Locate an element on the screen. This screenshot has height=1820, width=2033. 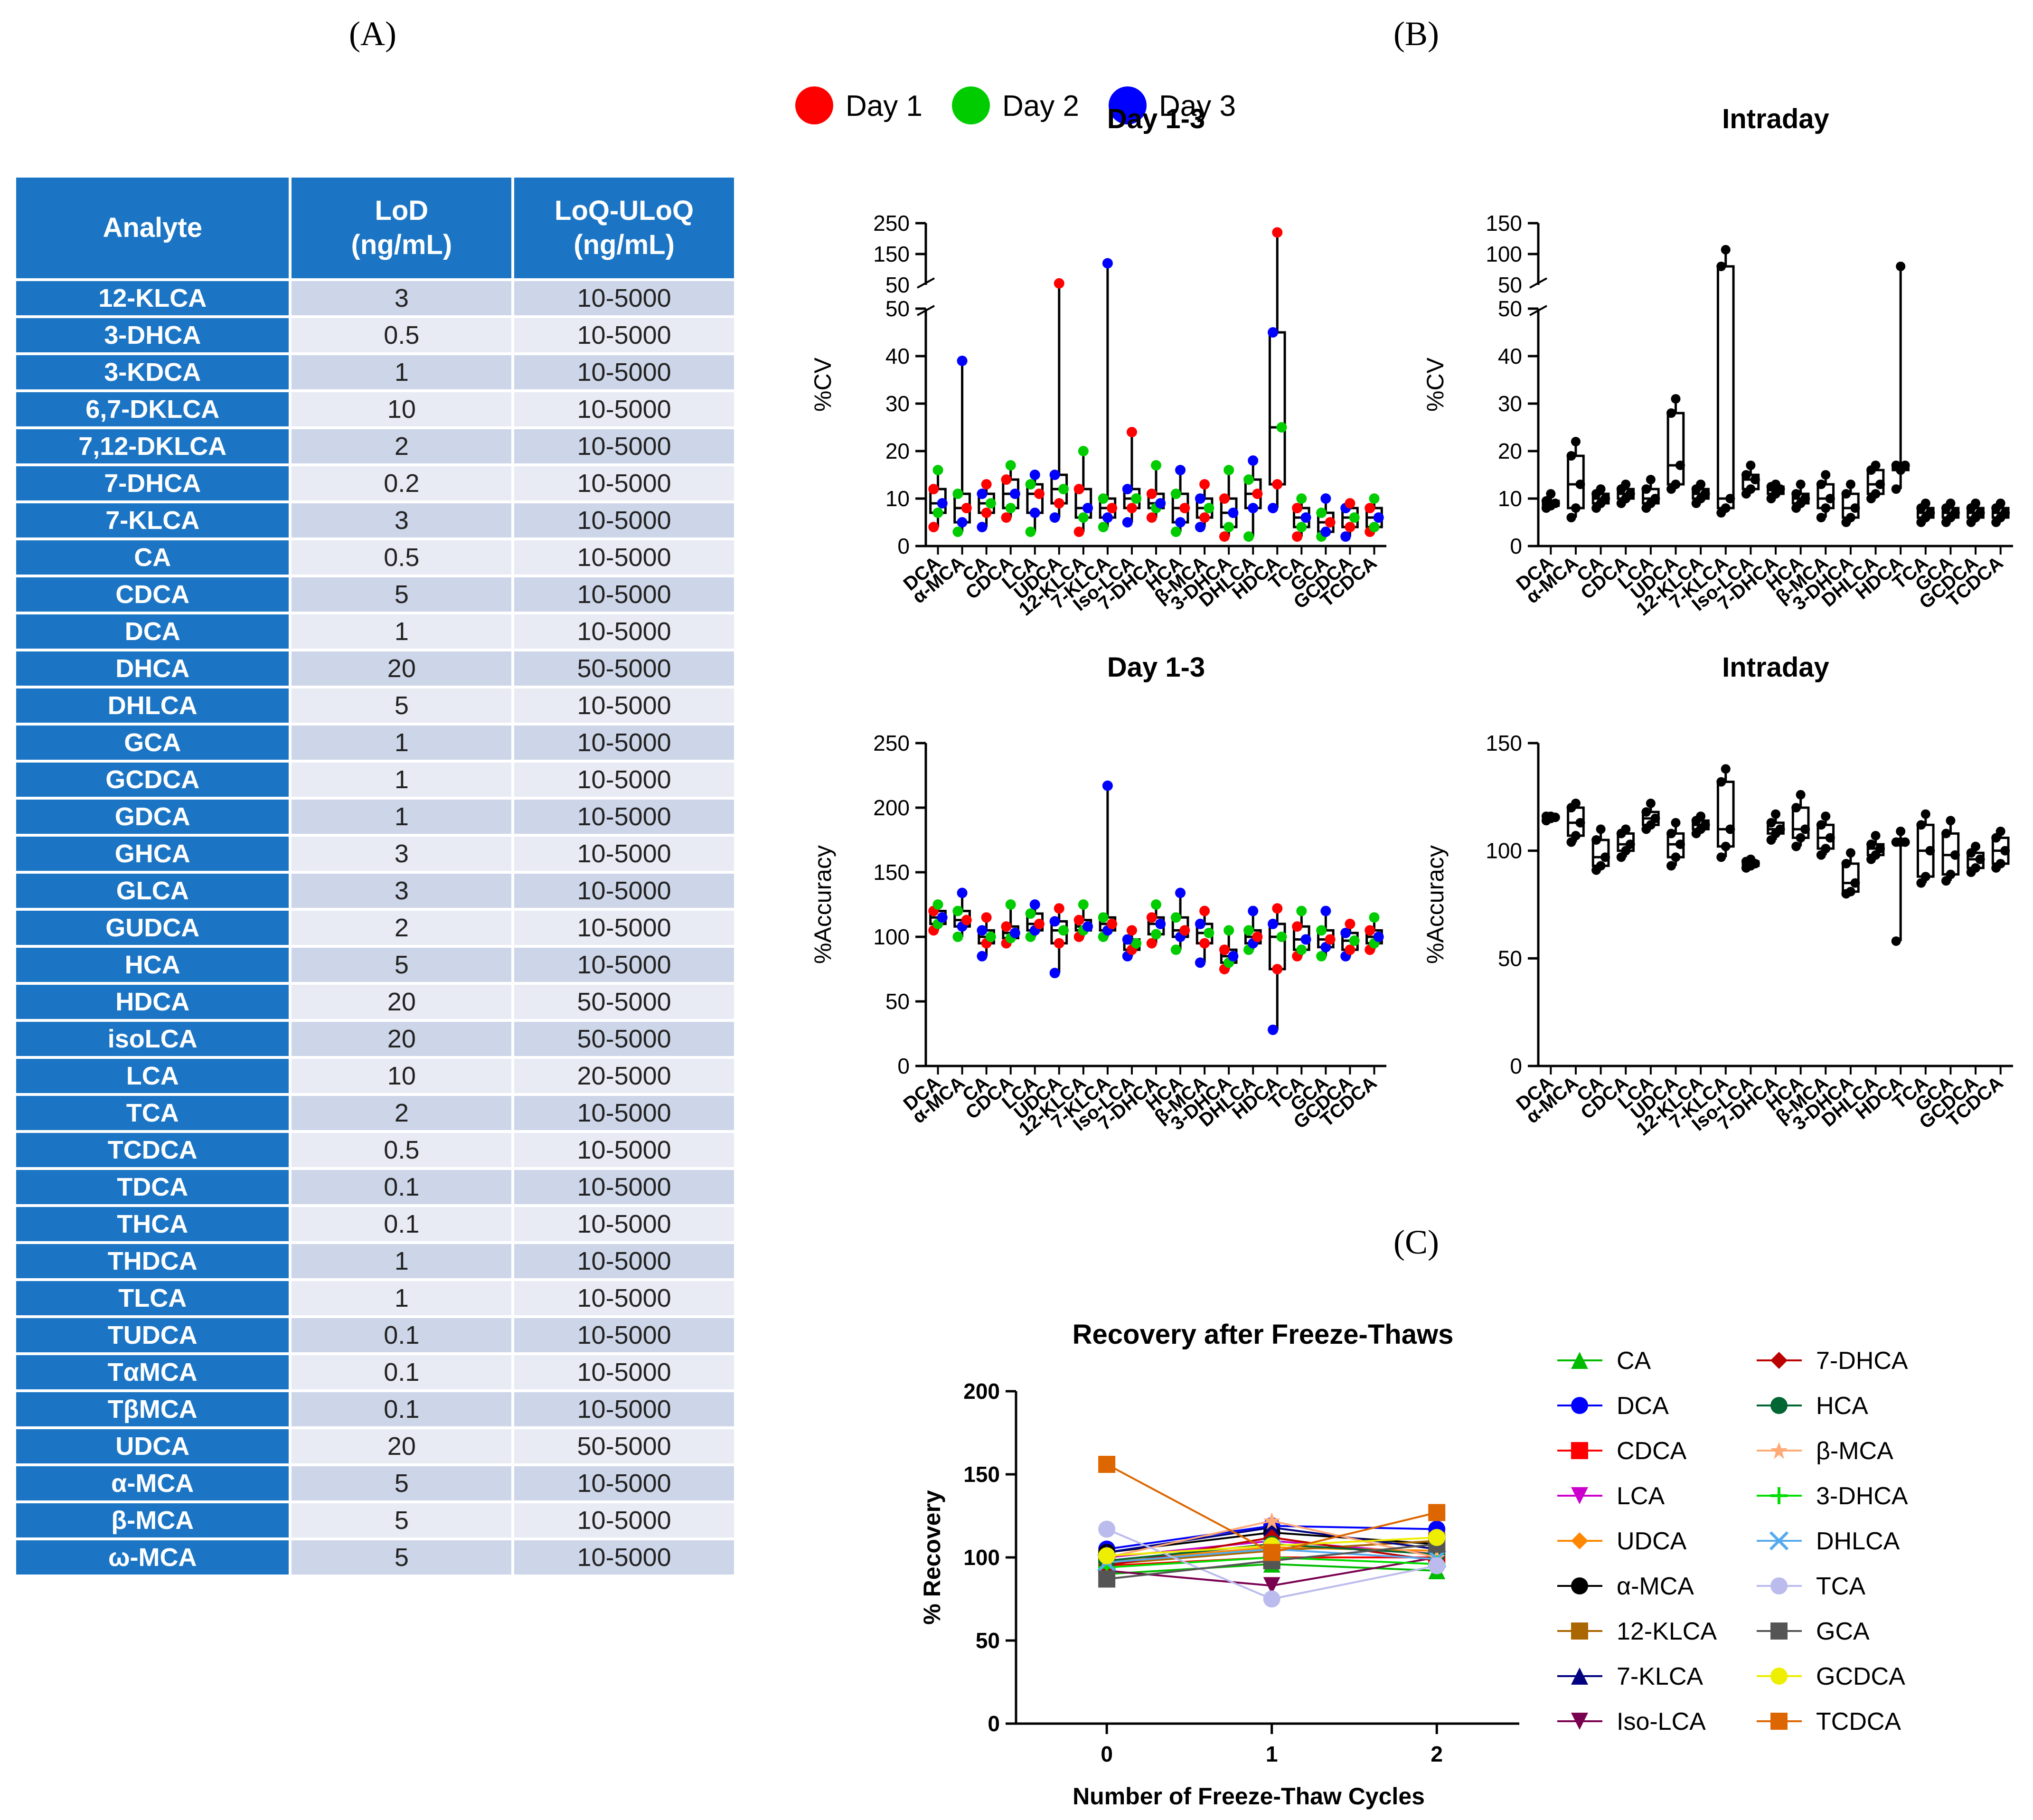
analyte-cell: isoLCA is located at coordinates (152, 1039).